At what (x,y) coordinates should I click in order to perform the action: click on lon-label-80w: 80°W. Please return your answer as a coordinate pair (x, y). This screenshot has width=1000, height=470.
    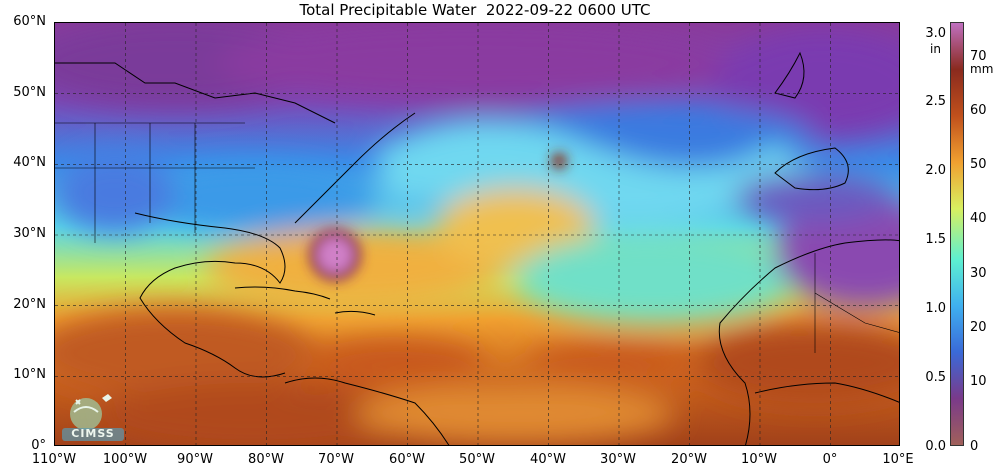
    Looking at the image, I should click on (266, 459).